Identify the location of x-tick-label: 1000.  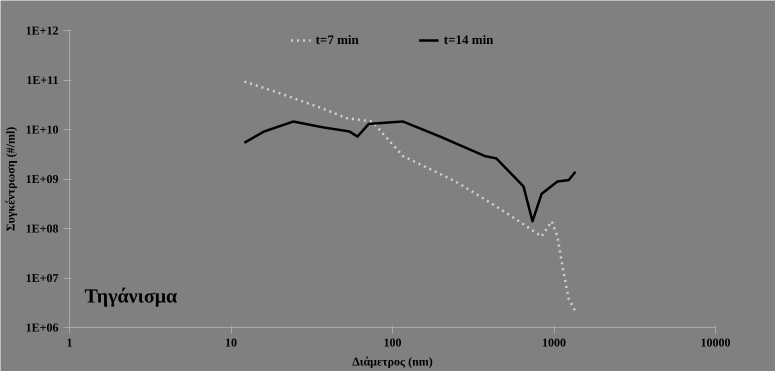
(554, 343).